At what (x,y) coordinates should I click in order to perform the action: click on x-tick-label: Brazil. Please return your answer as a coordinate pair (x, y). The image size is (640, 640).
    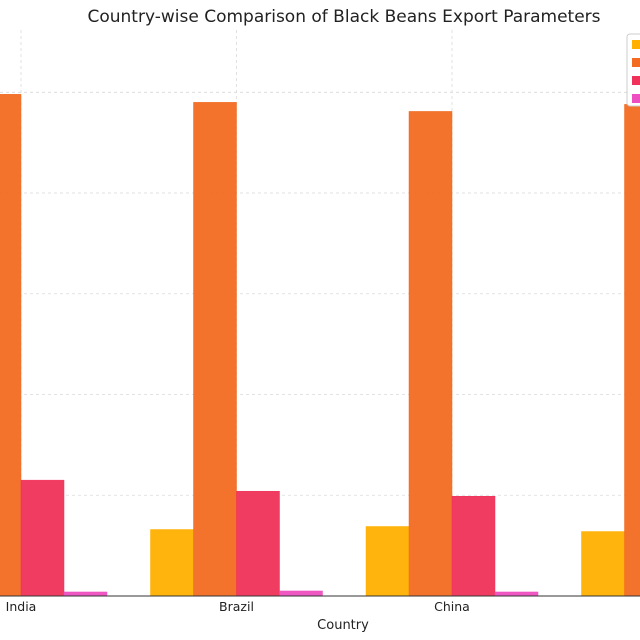
    Looking at the image, I should click on (236, 606).